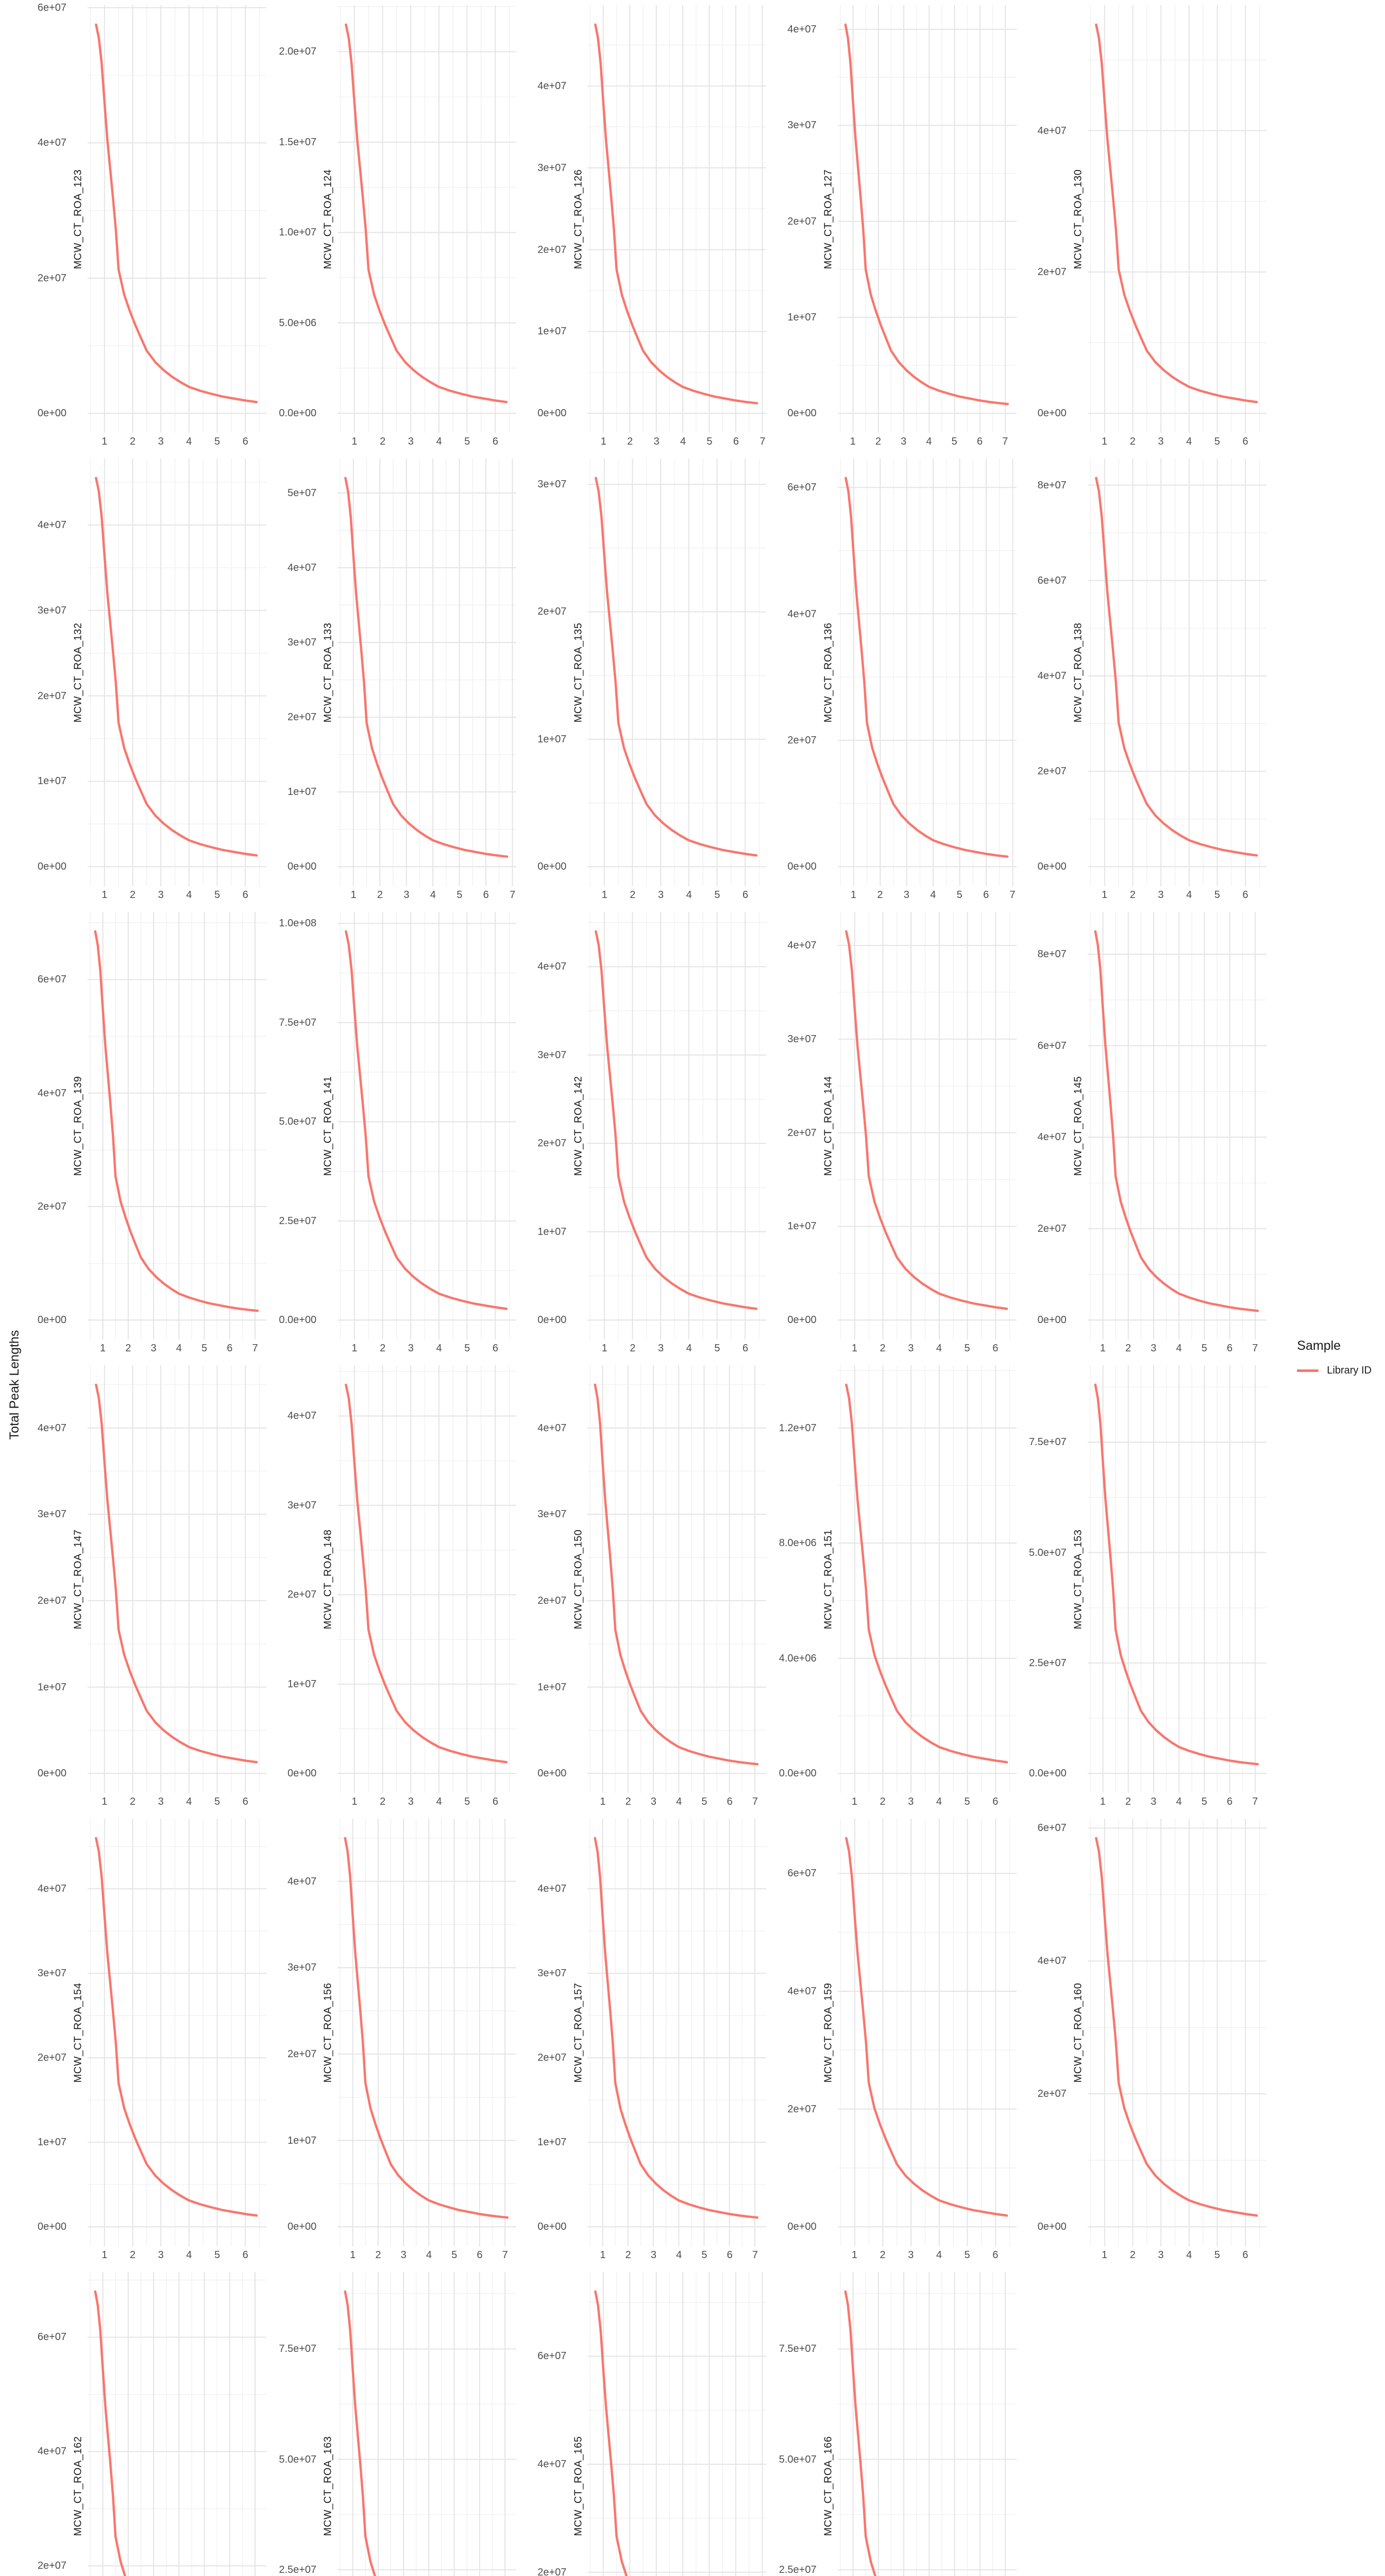  Describe the element at coordinates (578, 2032) in the screenshot. I see `facet-strip-label: MCW_CT_ROA_157` at that location.